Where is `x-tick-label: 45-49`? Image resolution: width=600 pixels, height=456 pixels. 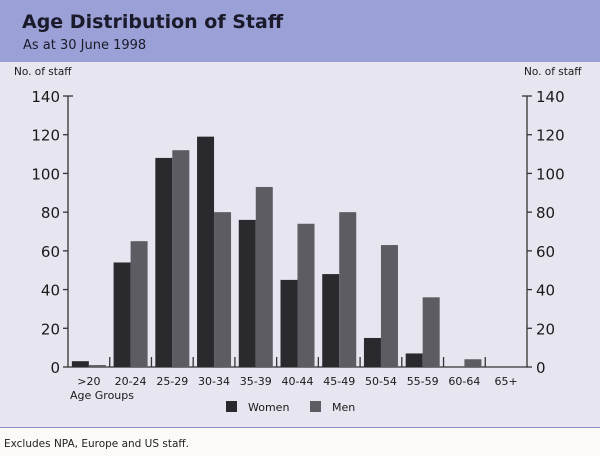 x-tick-label: 45-49 is located at coordinates (339, 381).